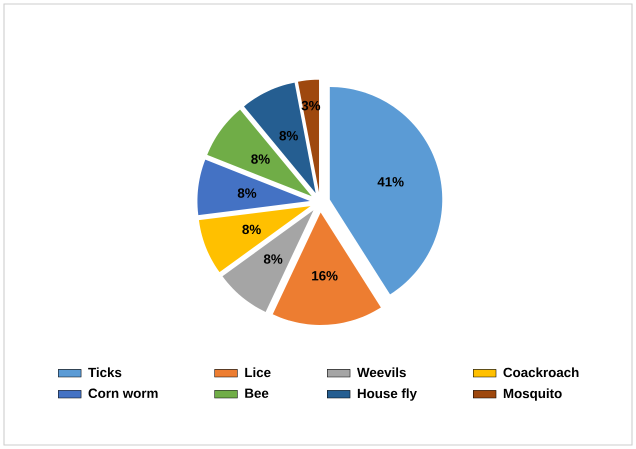  I want to click on legend-label: Weevils, so click(381, 372).